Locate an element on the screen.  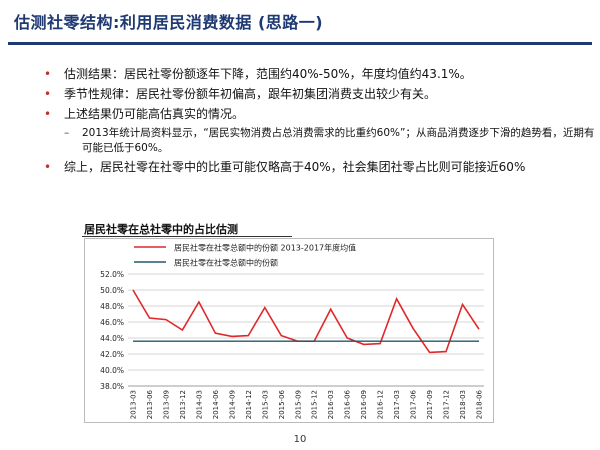
bullet-text: 综上，居民社零在社零中的比重可能仅略高于40%，社会集团社零占比则可能接近60% is located at coordinates (295, 167).